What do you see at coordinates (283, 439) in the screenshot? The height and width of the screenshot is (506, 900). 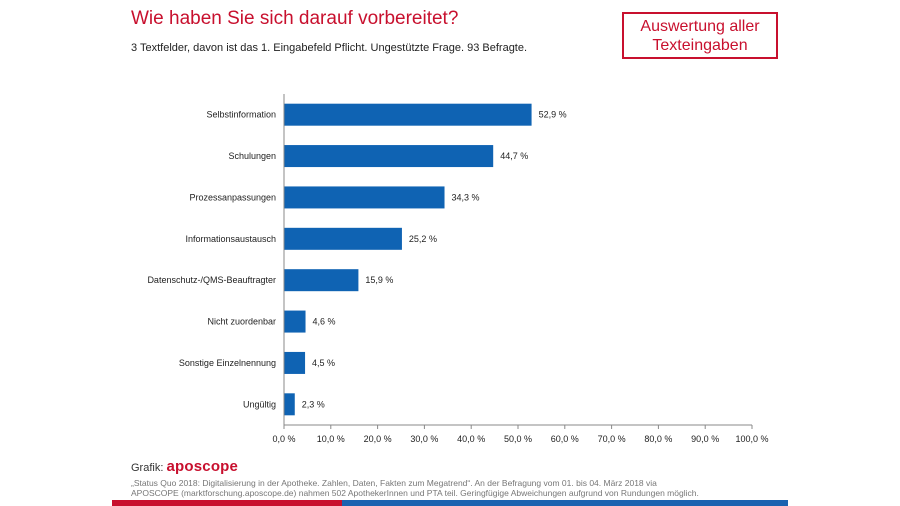 I see `x-tick-label: 0,0 %` at bounding box center [283, 439].